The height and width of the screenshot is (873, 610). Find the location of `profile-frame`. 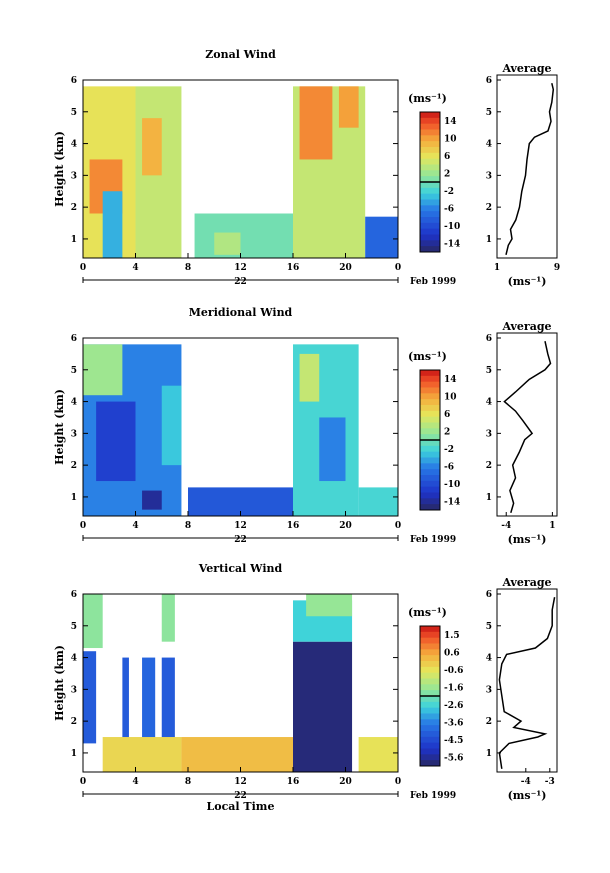

profile-frame is located at coordinates (527, 166).